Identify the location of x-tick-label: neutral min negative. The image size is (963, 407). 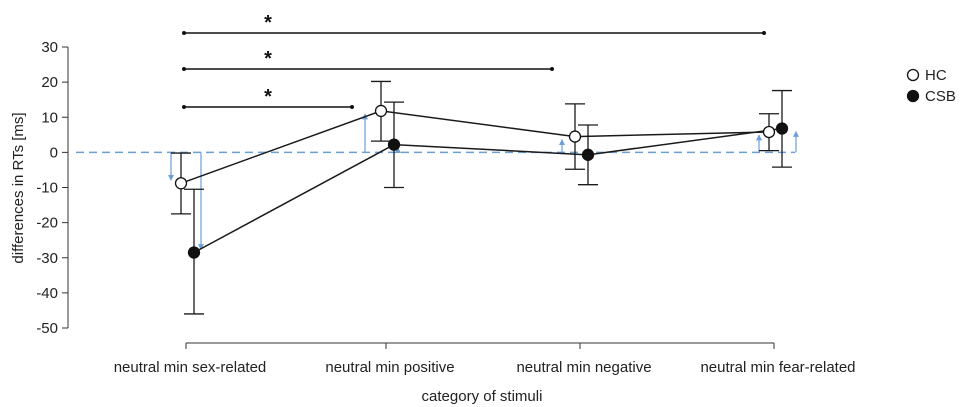
(583, 367).